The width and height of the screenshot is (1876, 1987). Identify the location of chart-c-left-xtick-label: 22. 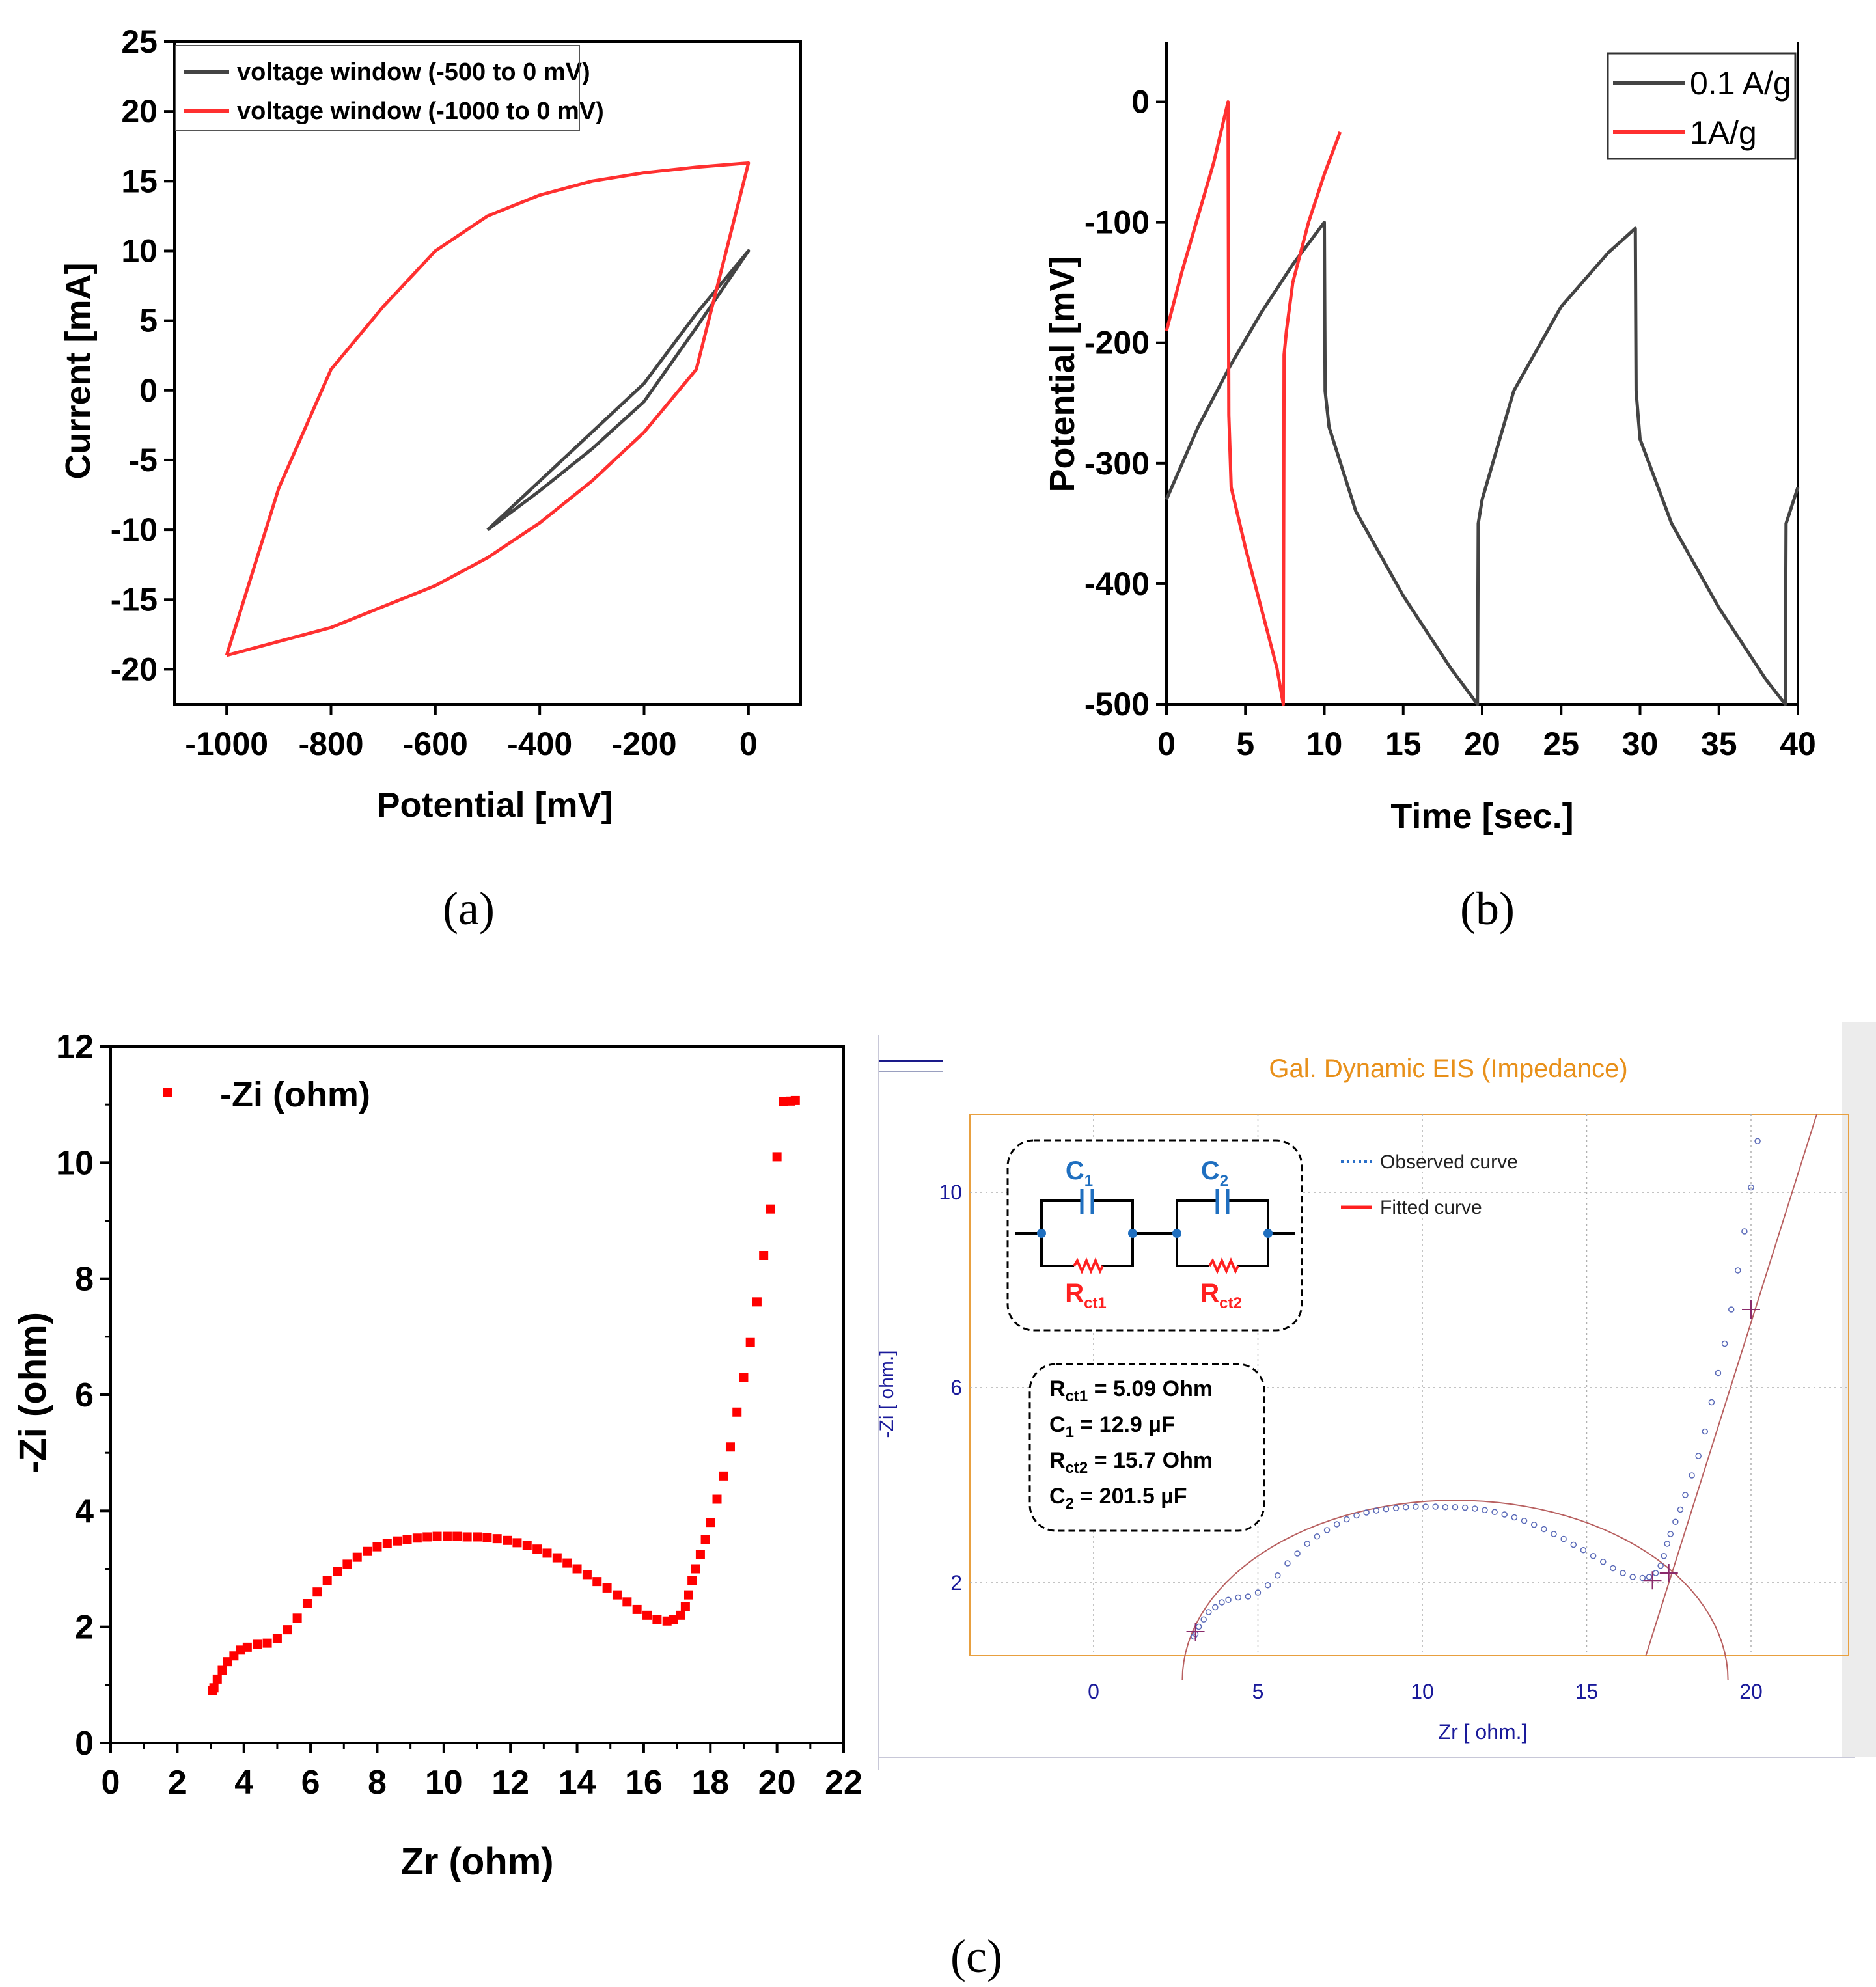
(843, 1783).